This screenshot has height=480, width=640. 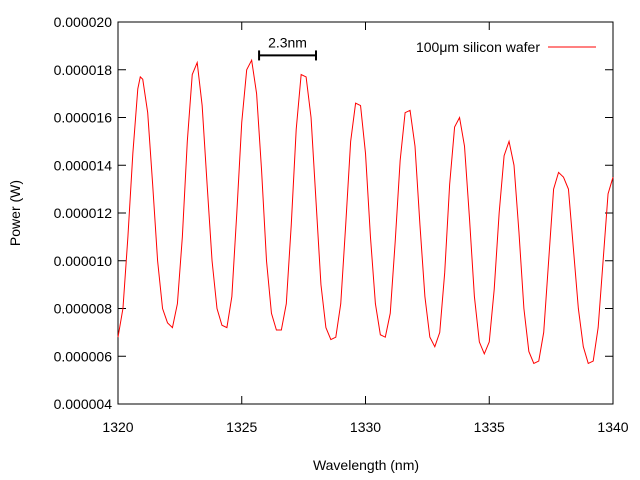 What do you see at coordinates (83, 261) in the screenshot?
I see `y-tick-label: 0.000010` at bounding box center [83, 261].